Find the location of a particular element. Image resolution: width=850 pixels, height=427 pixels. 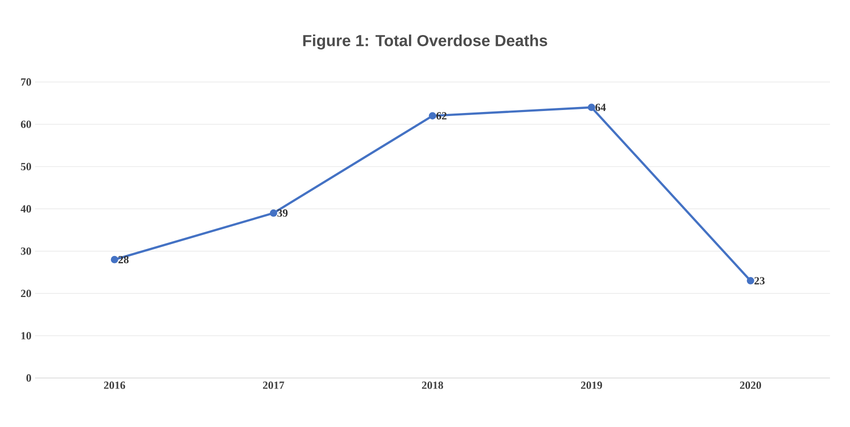

x-tick-label: 2018 is located at coordinates (433, 385).